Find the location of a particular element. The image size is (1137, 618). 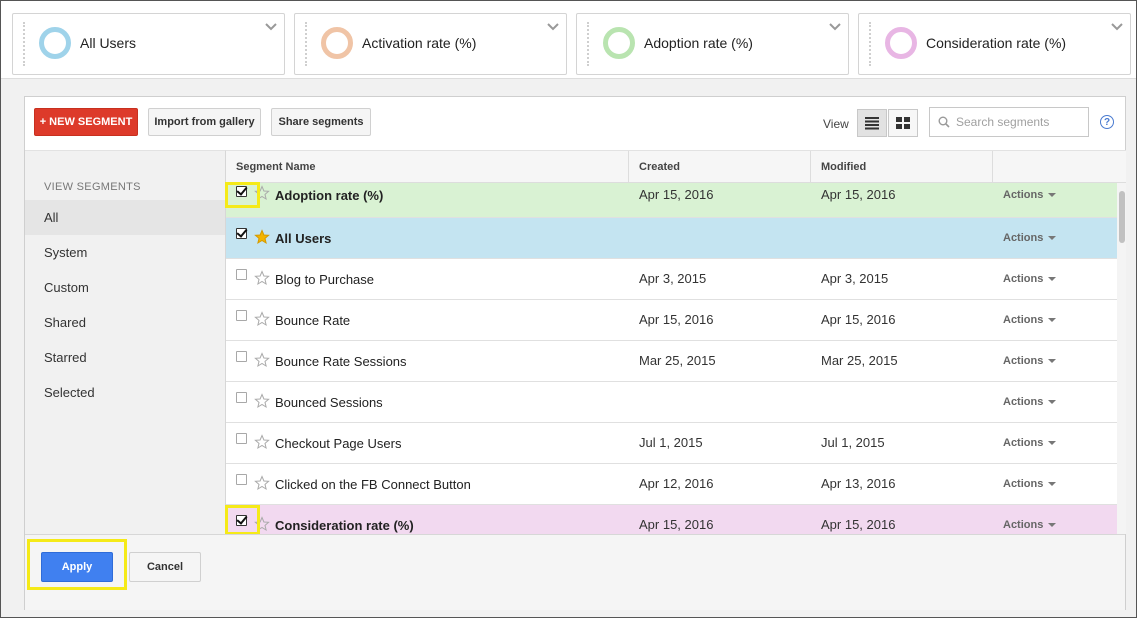

segment-name: Adoption rate (%) is located at coordinates (329, 195).